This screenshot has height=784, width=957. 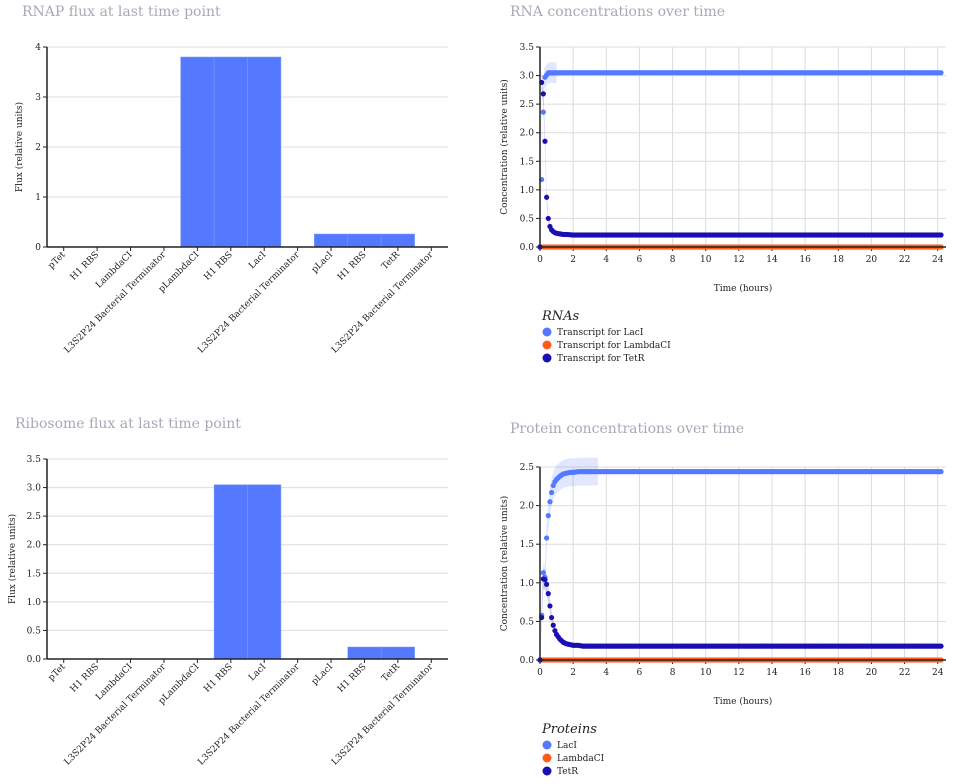 I want to click on x-tick-label: 18, so click(x=839, y=260).